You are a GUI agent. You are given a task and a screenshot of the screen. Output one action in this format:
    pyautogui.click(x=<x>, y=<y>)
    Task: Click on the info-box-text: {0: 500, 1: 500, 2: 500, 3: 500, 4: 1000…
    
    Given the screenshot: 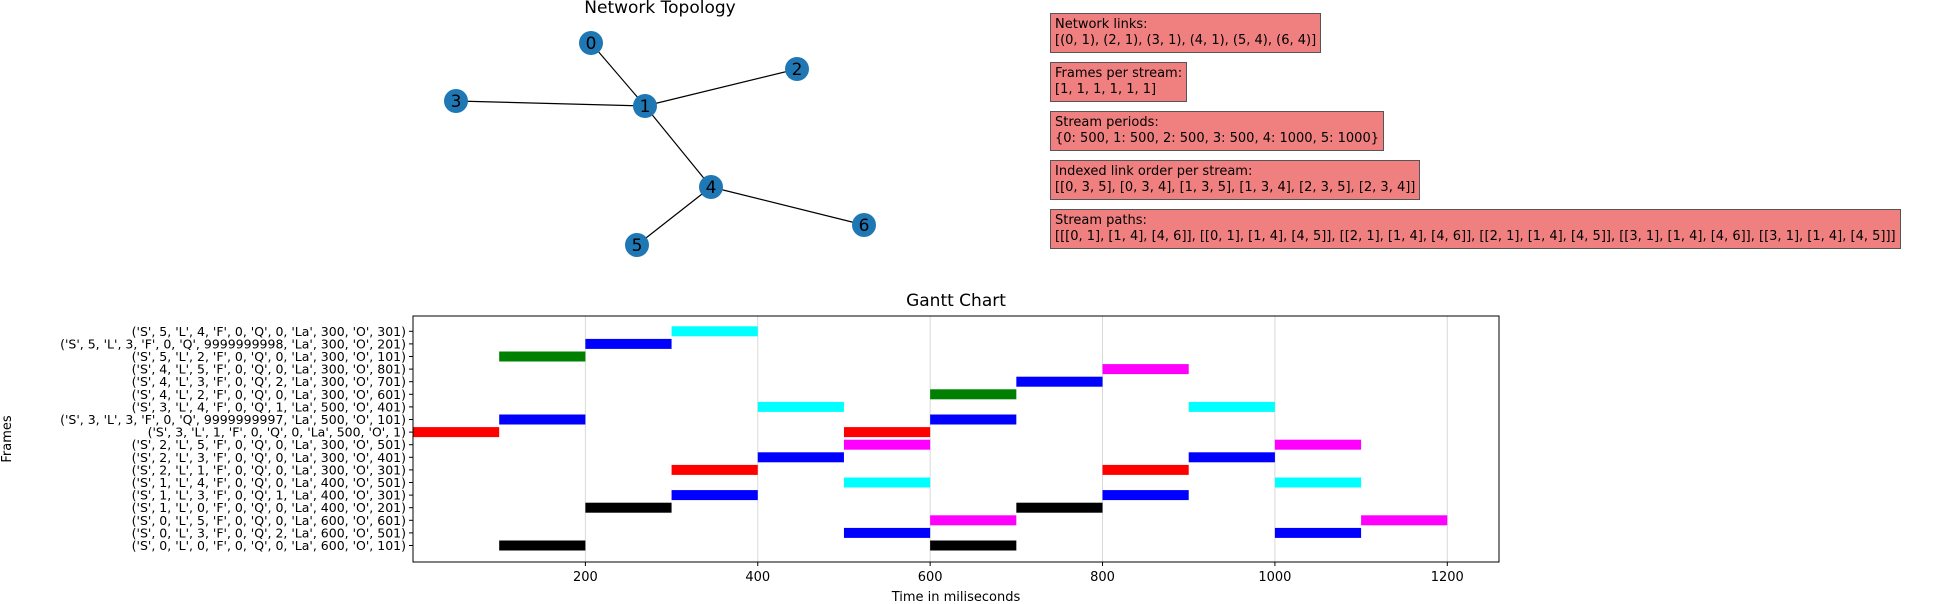 What is the action you would take?
    pyautogui.click(x=1217, y=138)
    